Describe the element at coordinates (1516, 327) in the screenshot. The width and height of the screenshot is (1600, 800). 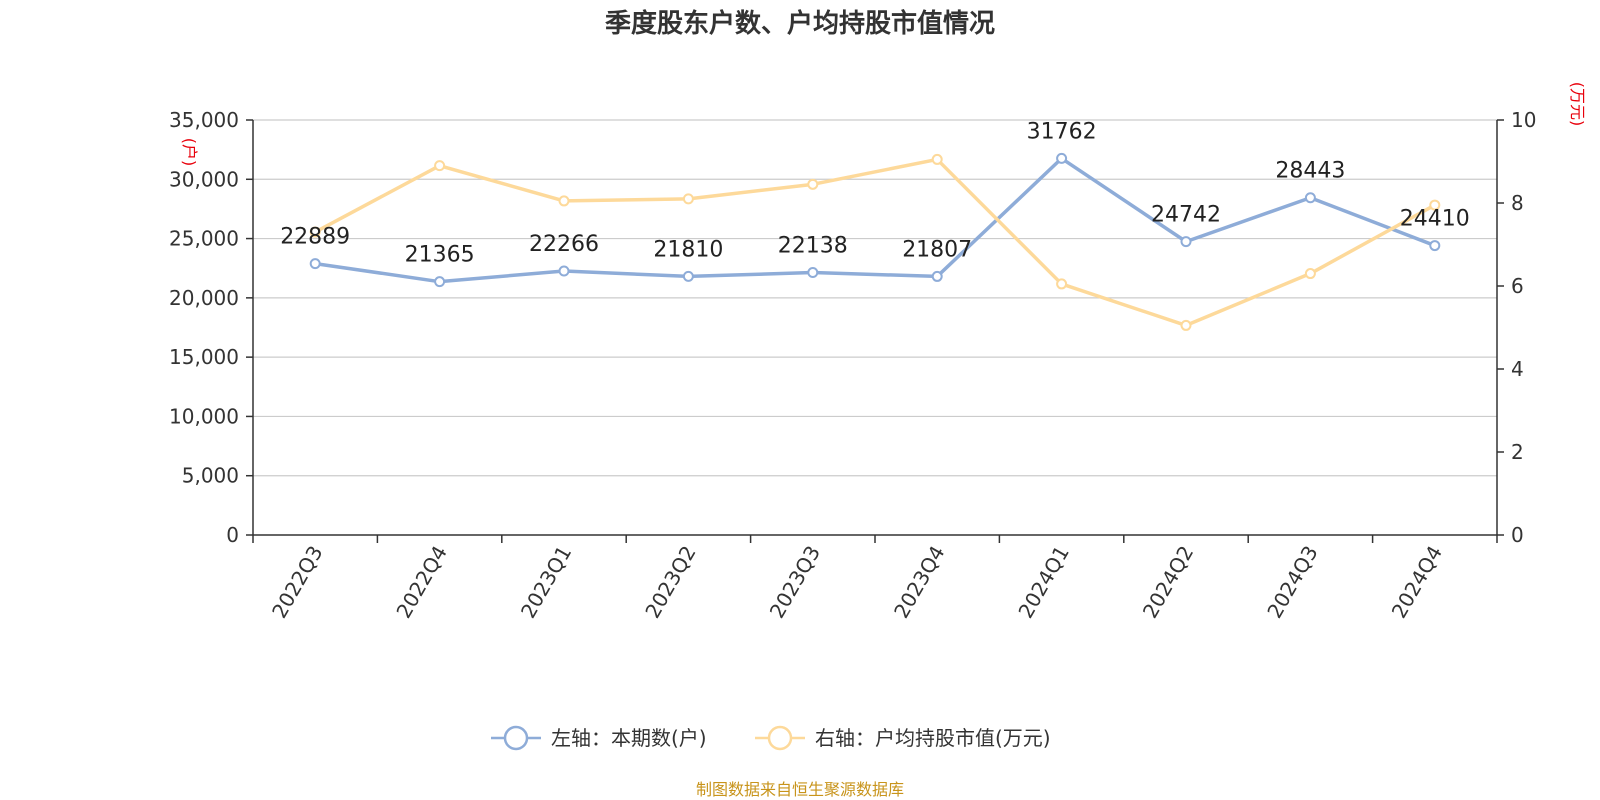
I see `right-axis-ticks: 0 2 4 6 8 10` at that location.